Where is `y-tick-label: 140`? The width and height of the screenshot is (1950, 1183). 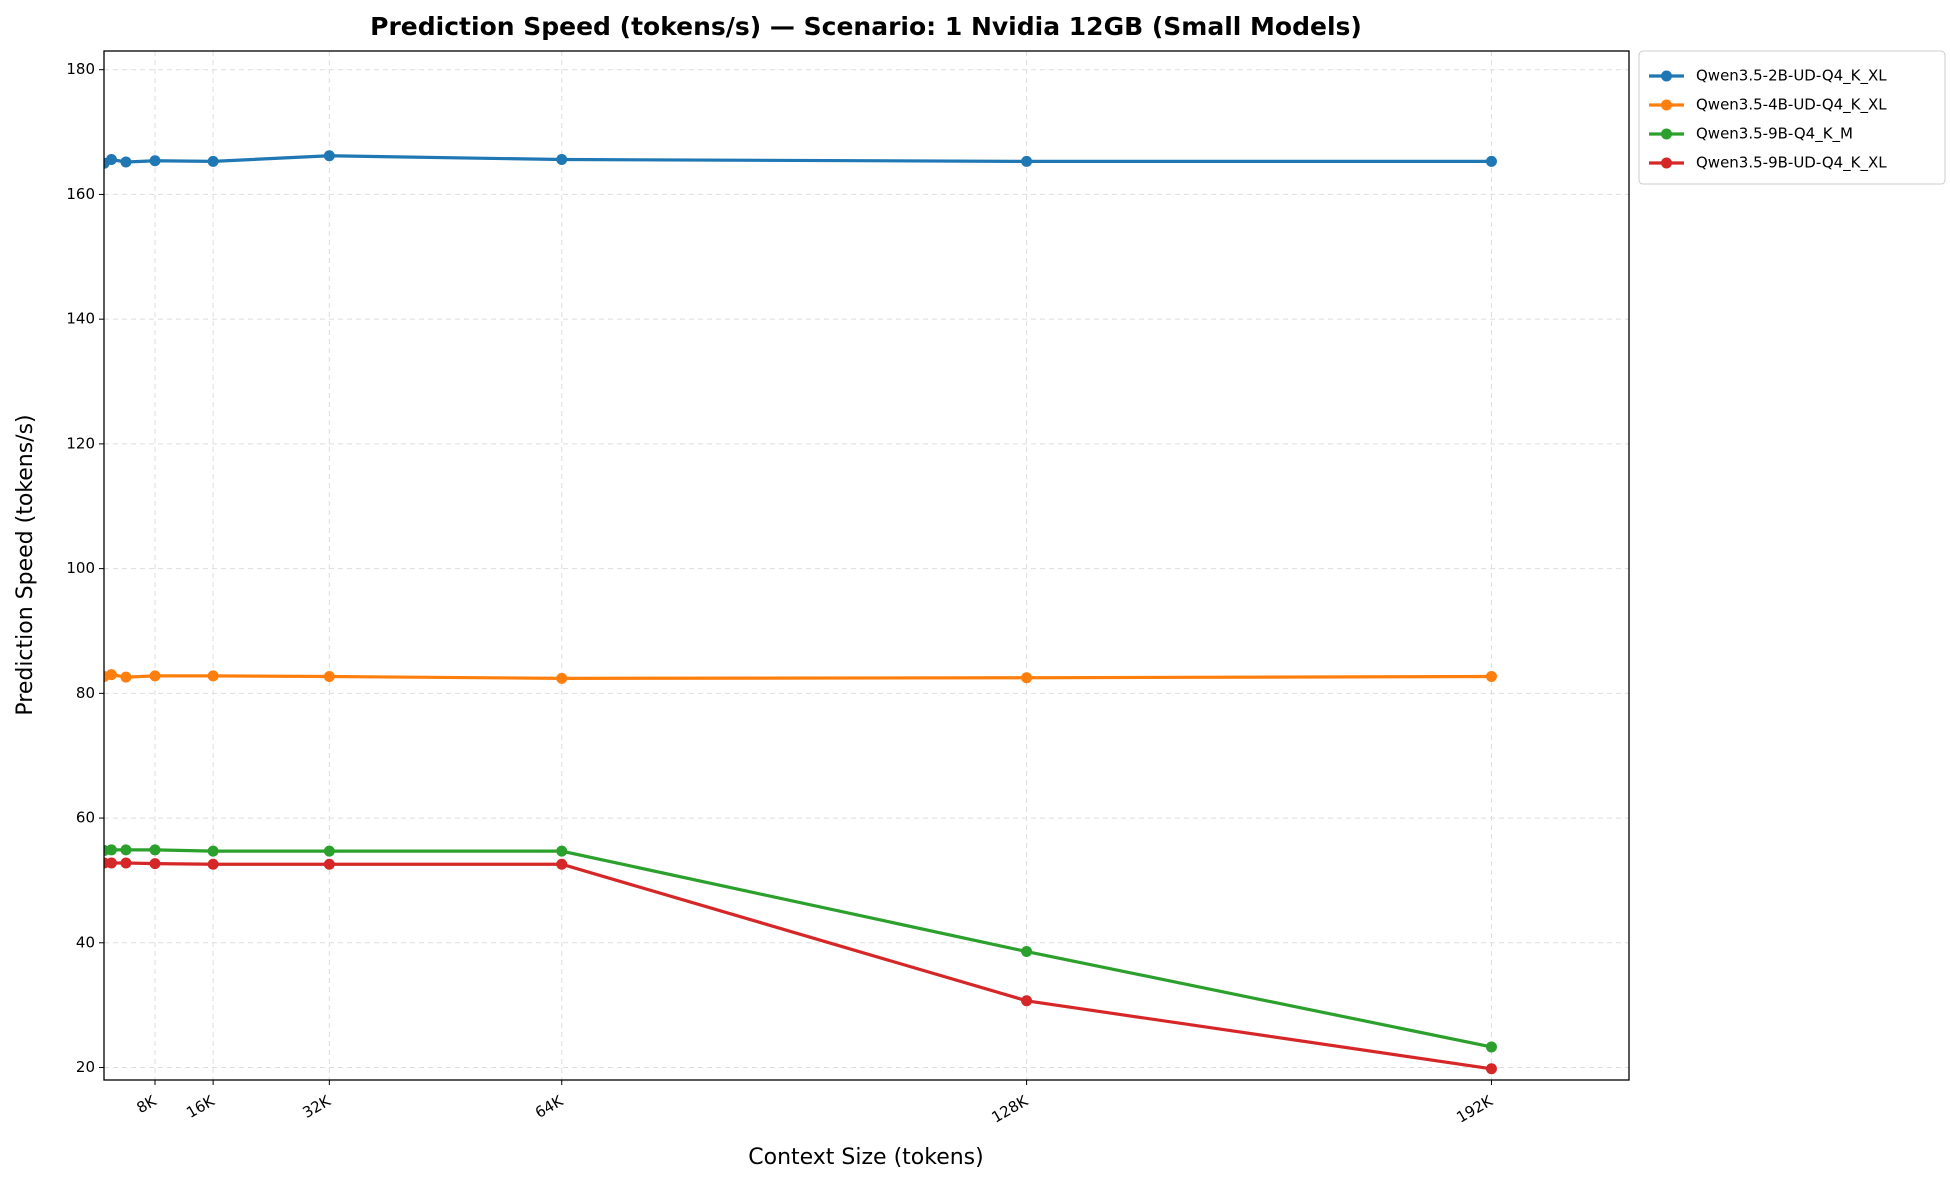 y-tick-label: 140 is located at coordinates (80, 319).